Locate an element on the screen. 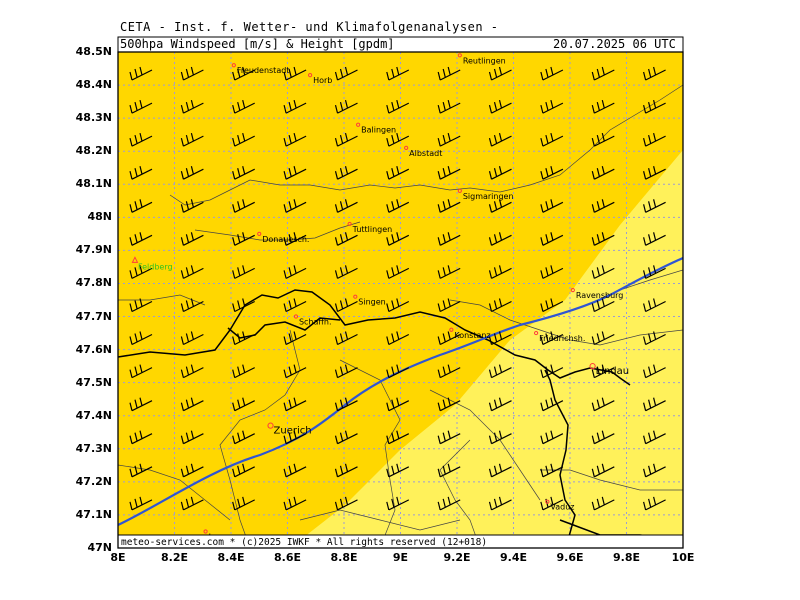 This screenshot has height=600, width=800. city-label: Schaffh. is located at coordinates (315, 322).